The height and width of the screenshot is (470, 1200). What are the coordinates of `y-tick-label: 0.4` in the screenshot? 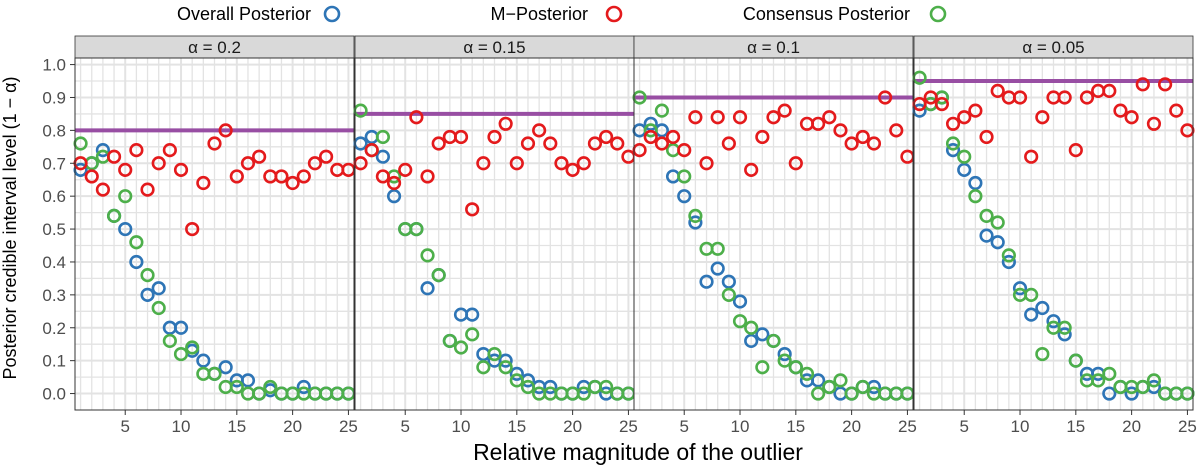 It's located at (54, 262).